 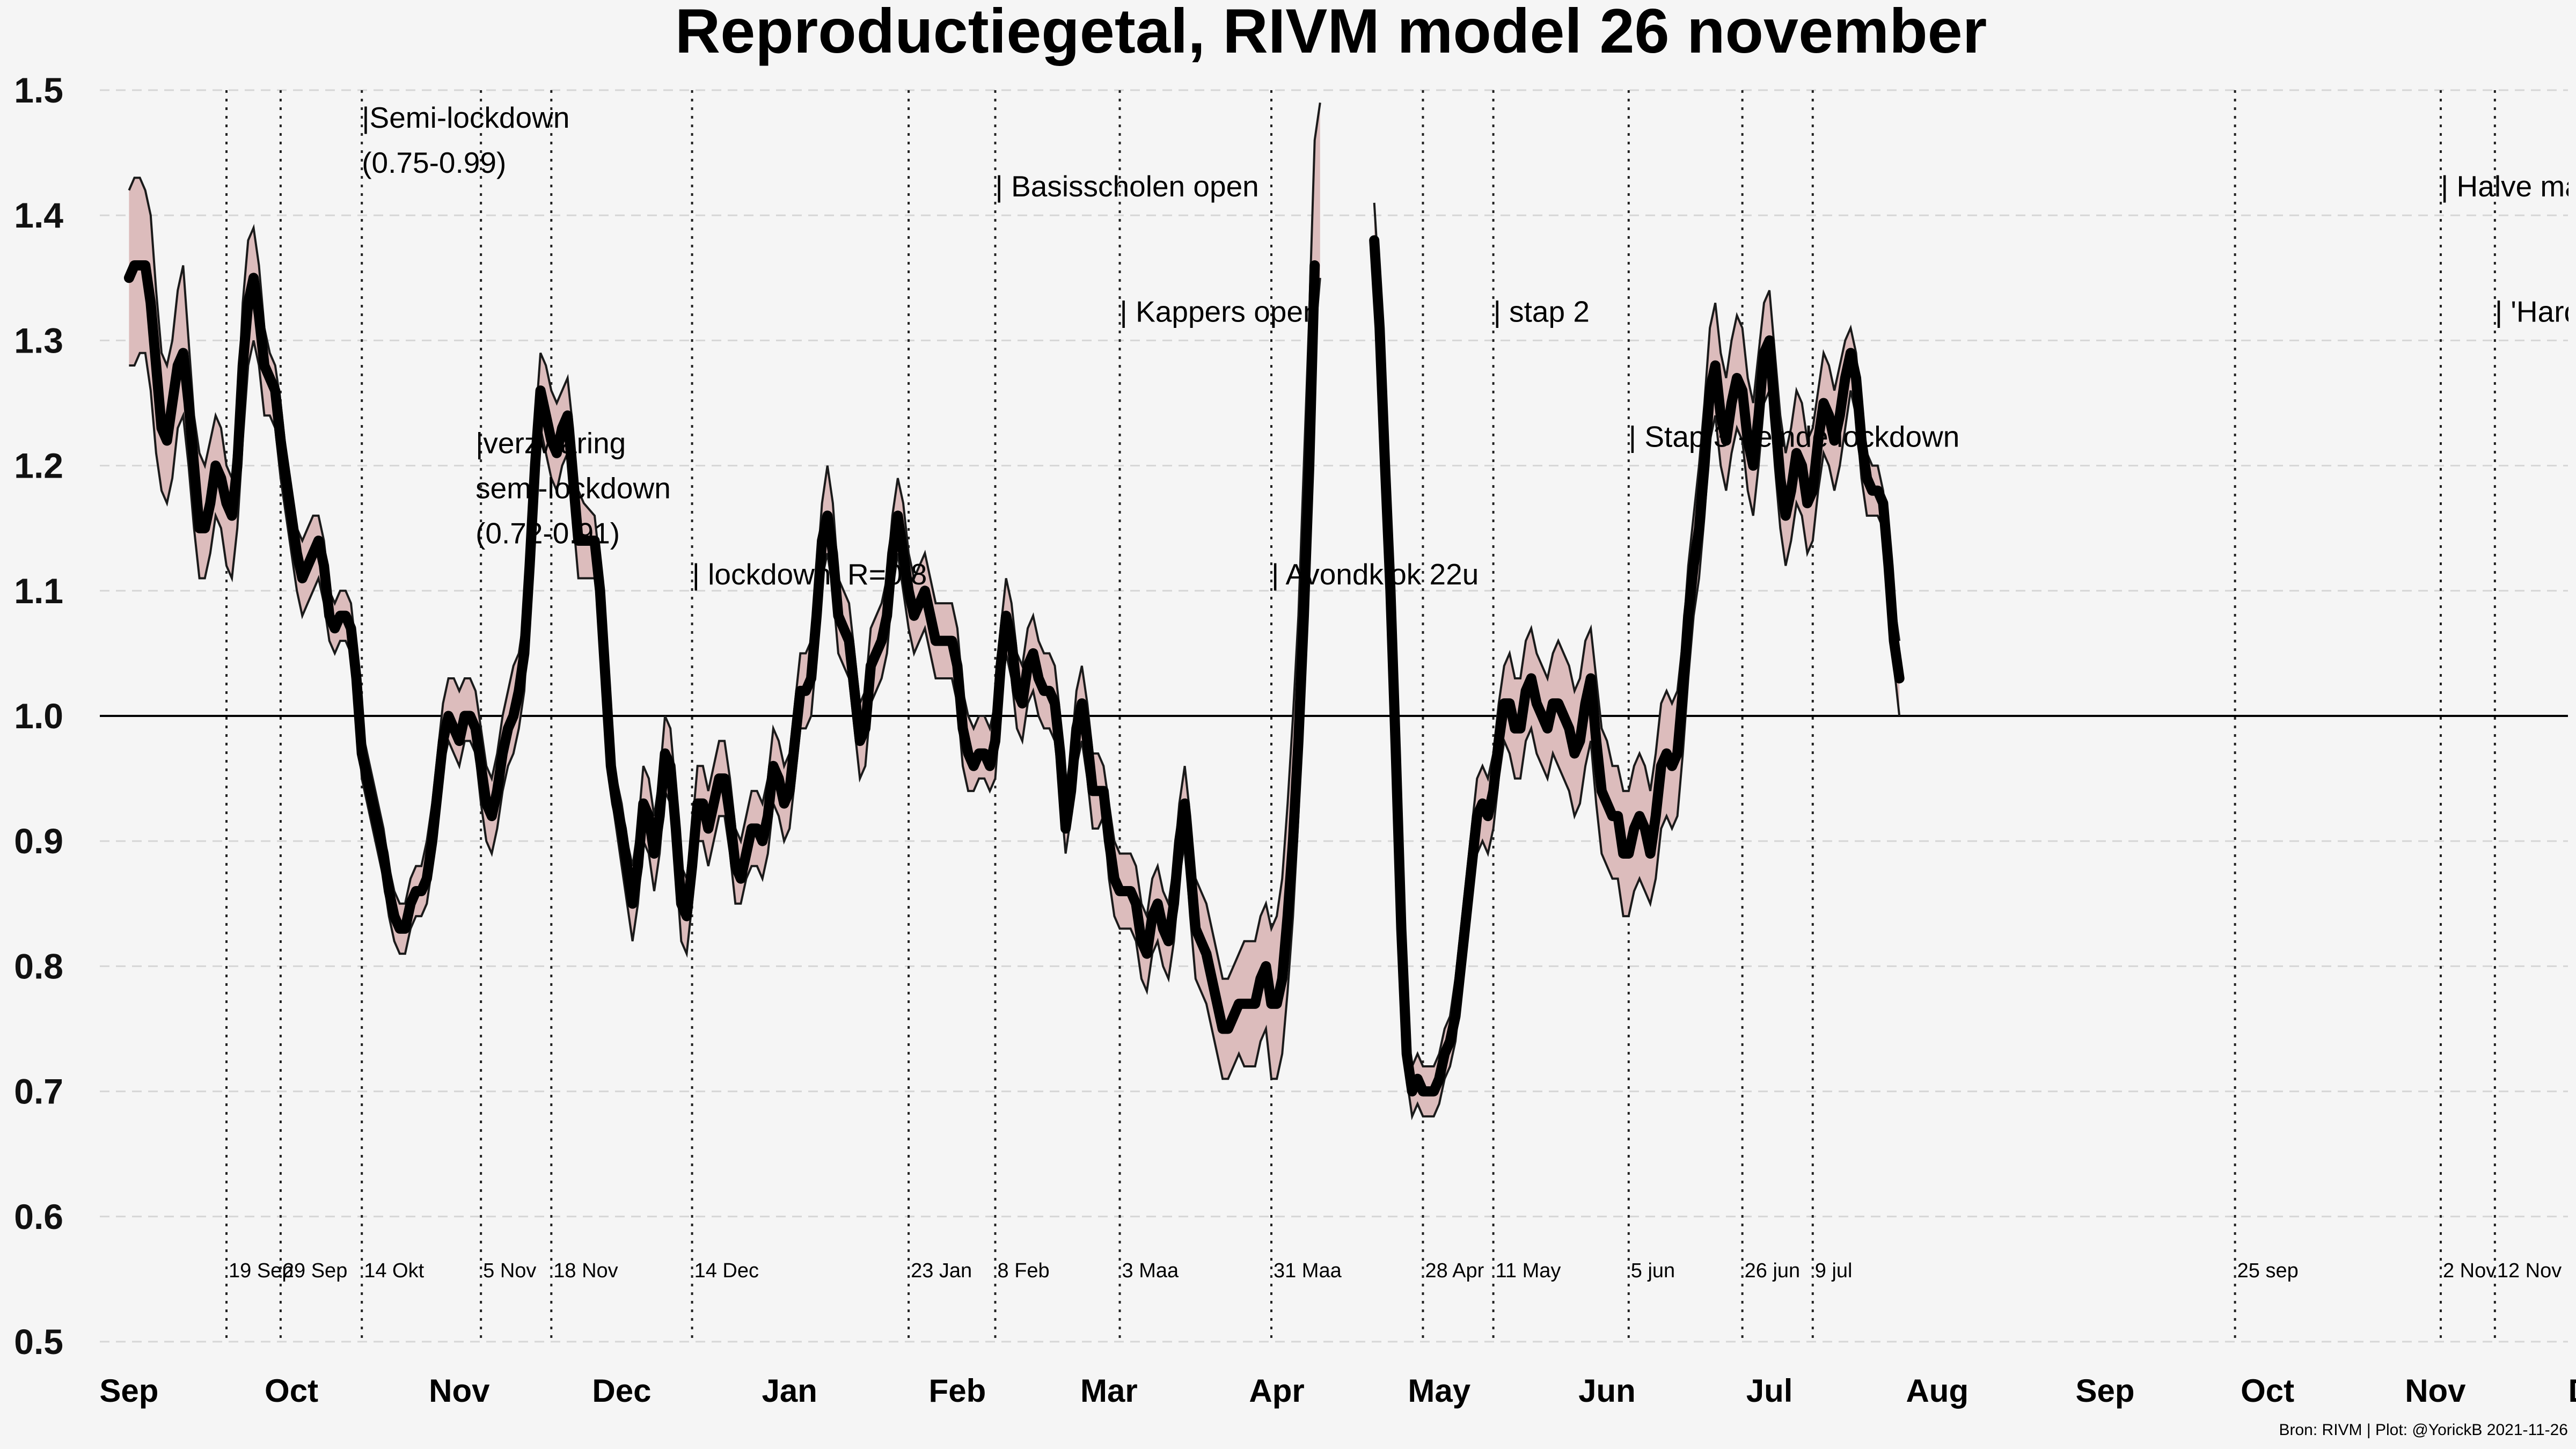 What do you see at coordinates (509, 1271) in the screenshot?
I see `event-label: 5 Nov` at bounding box center [509, 1271].